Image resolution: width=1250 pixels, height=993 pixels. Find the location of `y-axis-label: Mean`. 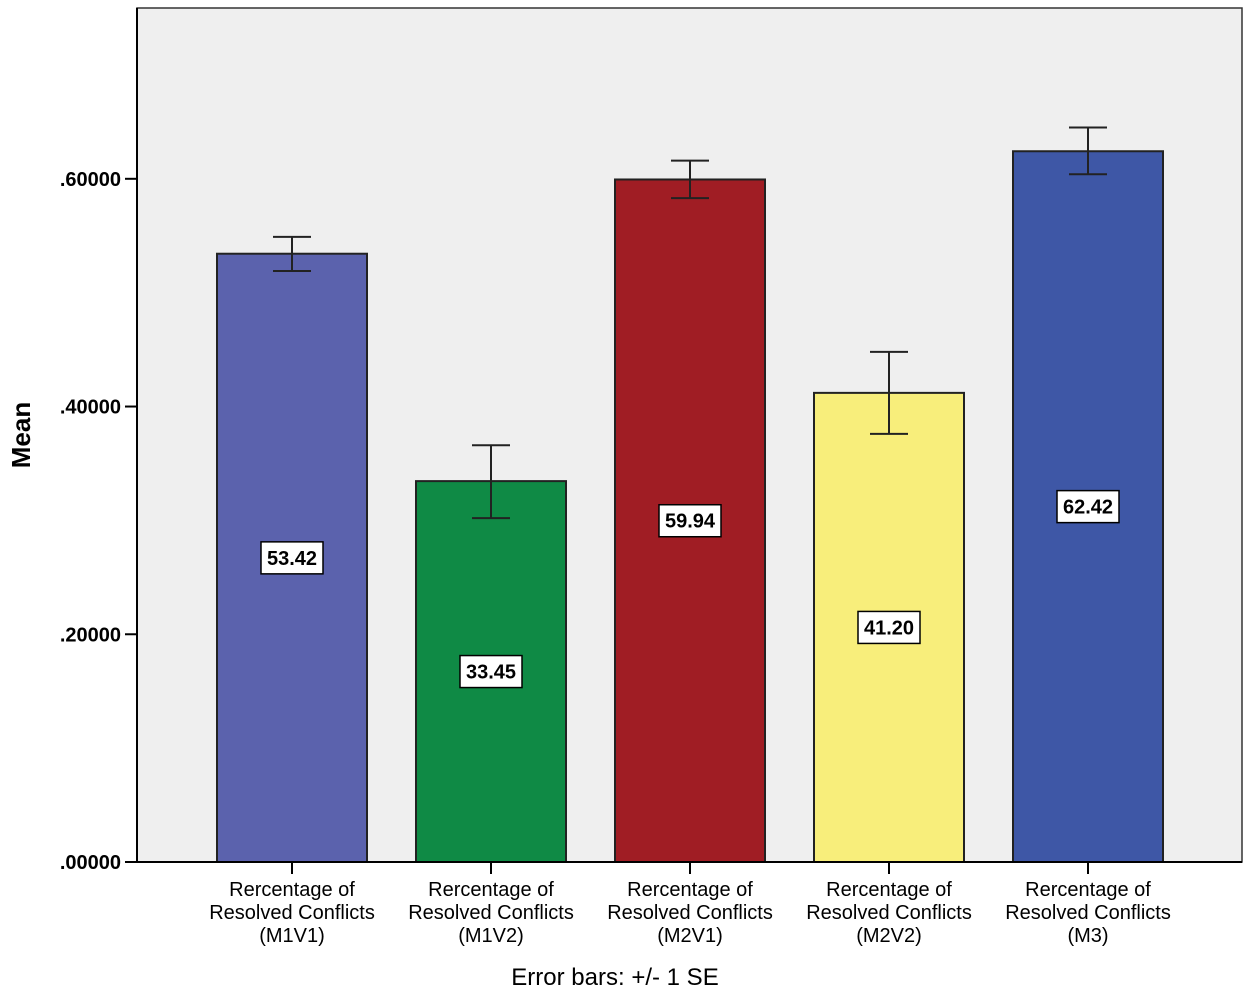

y-axis-label: Mean is located at coordinates (21, 435).